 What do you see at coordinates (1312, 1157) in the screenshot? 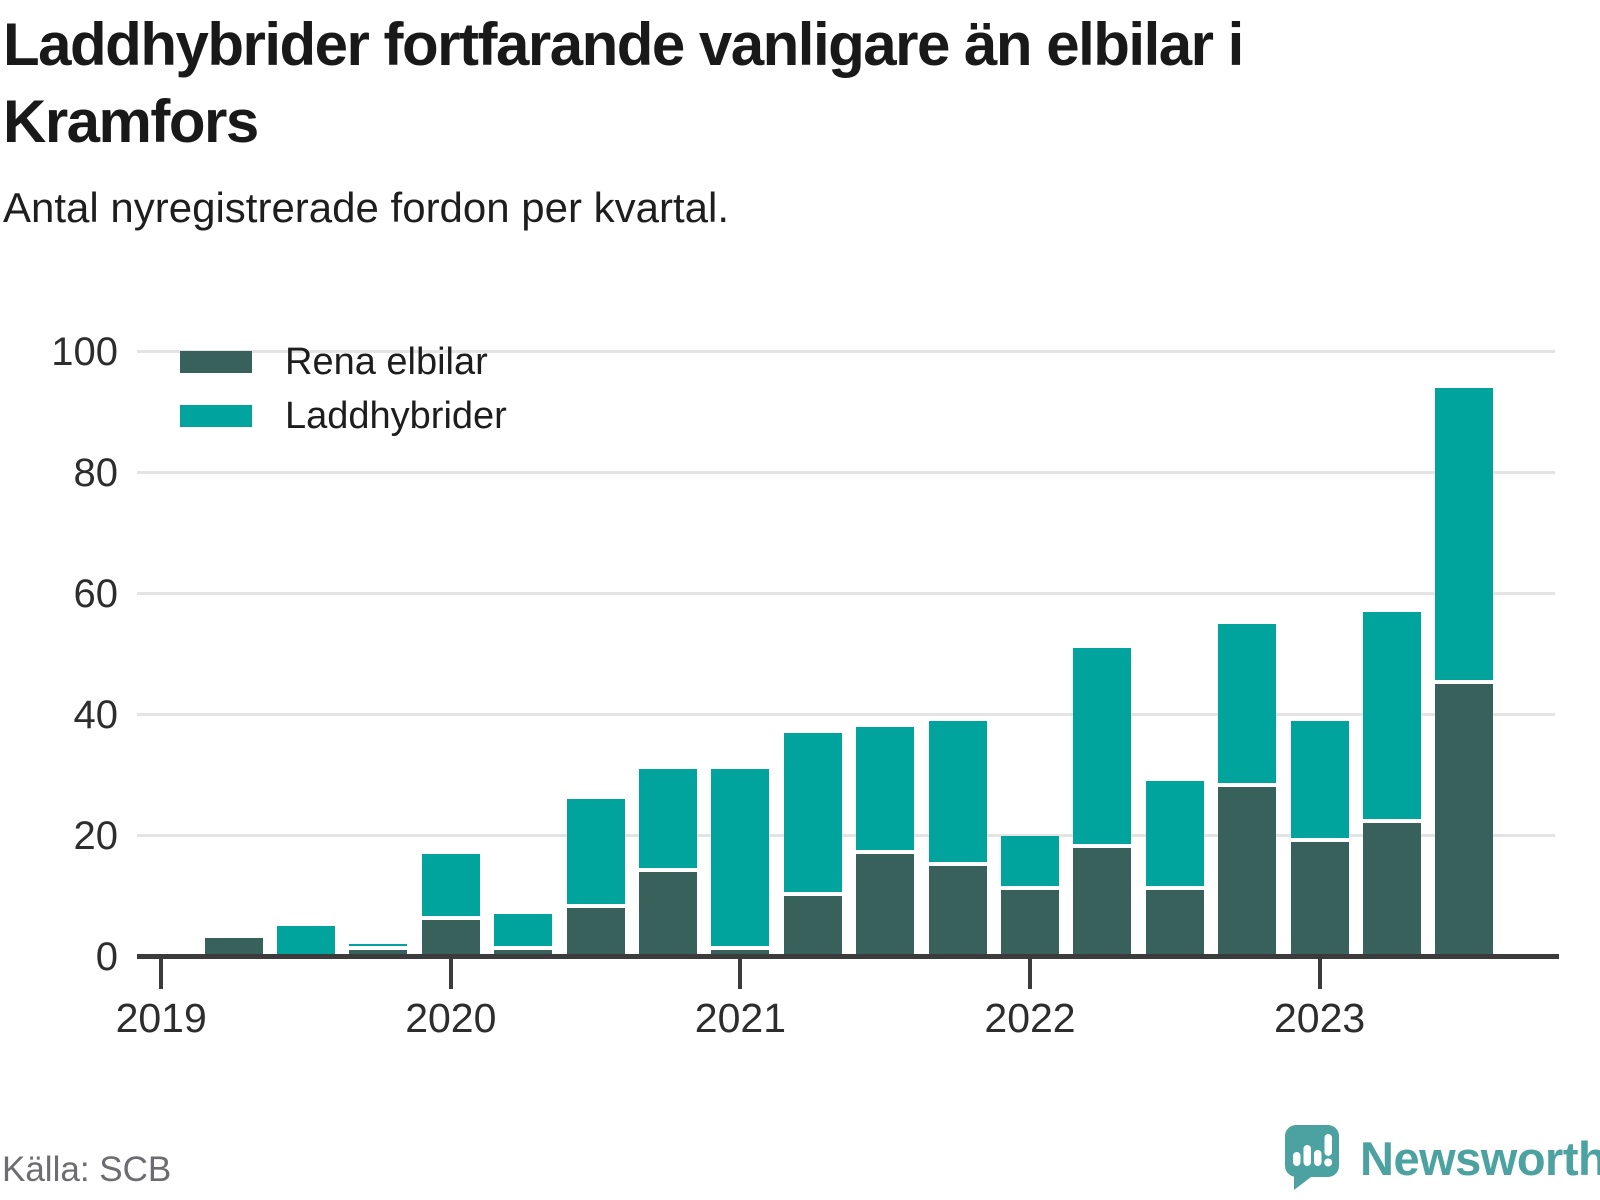
I see `newsworthy-logo-icon` at bounding box center [1312, 1157].